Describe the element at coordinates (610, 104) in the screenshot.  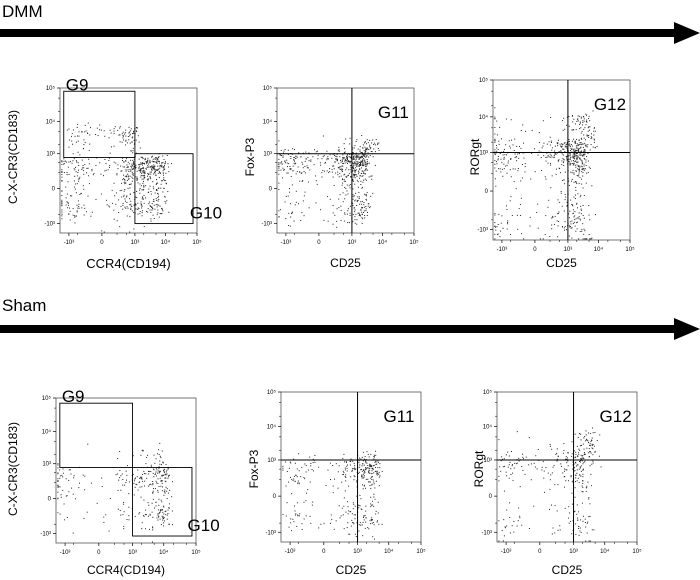
I see `gate-label-g12: G12` at that location.